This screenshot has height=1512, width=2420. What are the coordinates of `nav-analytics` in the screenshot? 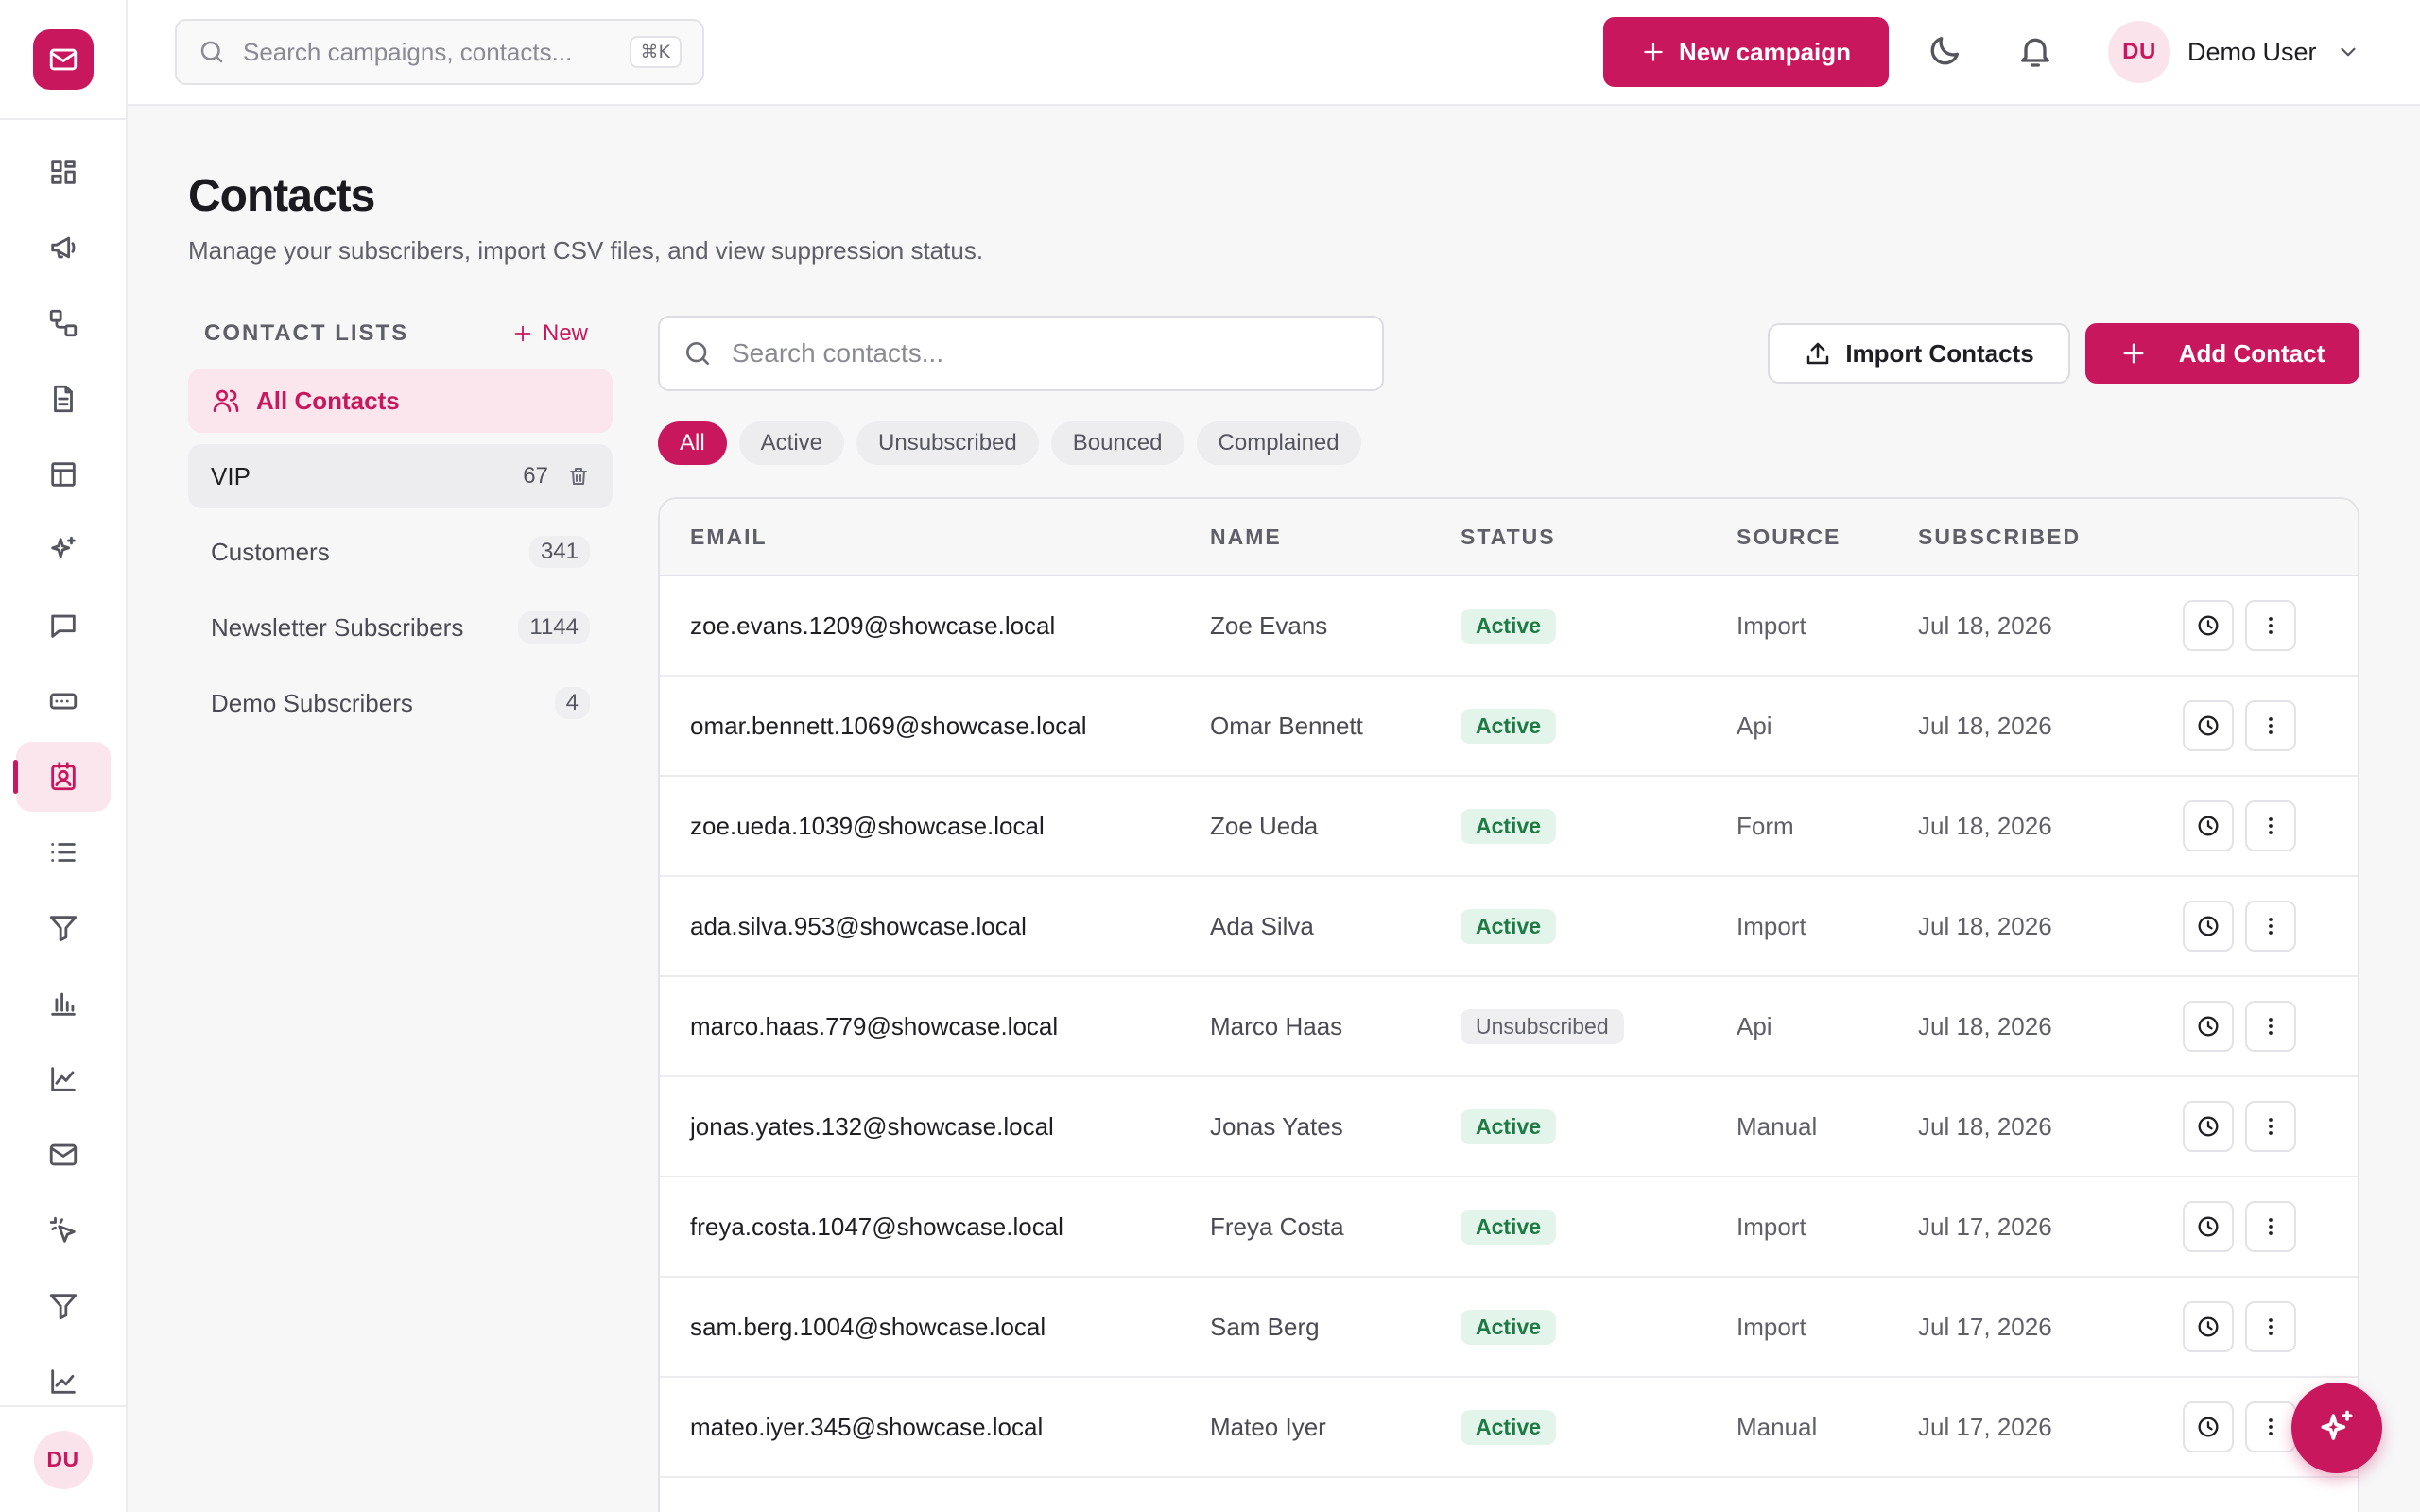 It's located at (63, 1079).